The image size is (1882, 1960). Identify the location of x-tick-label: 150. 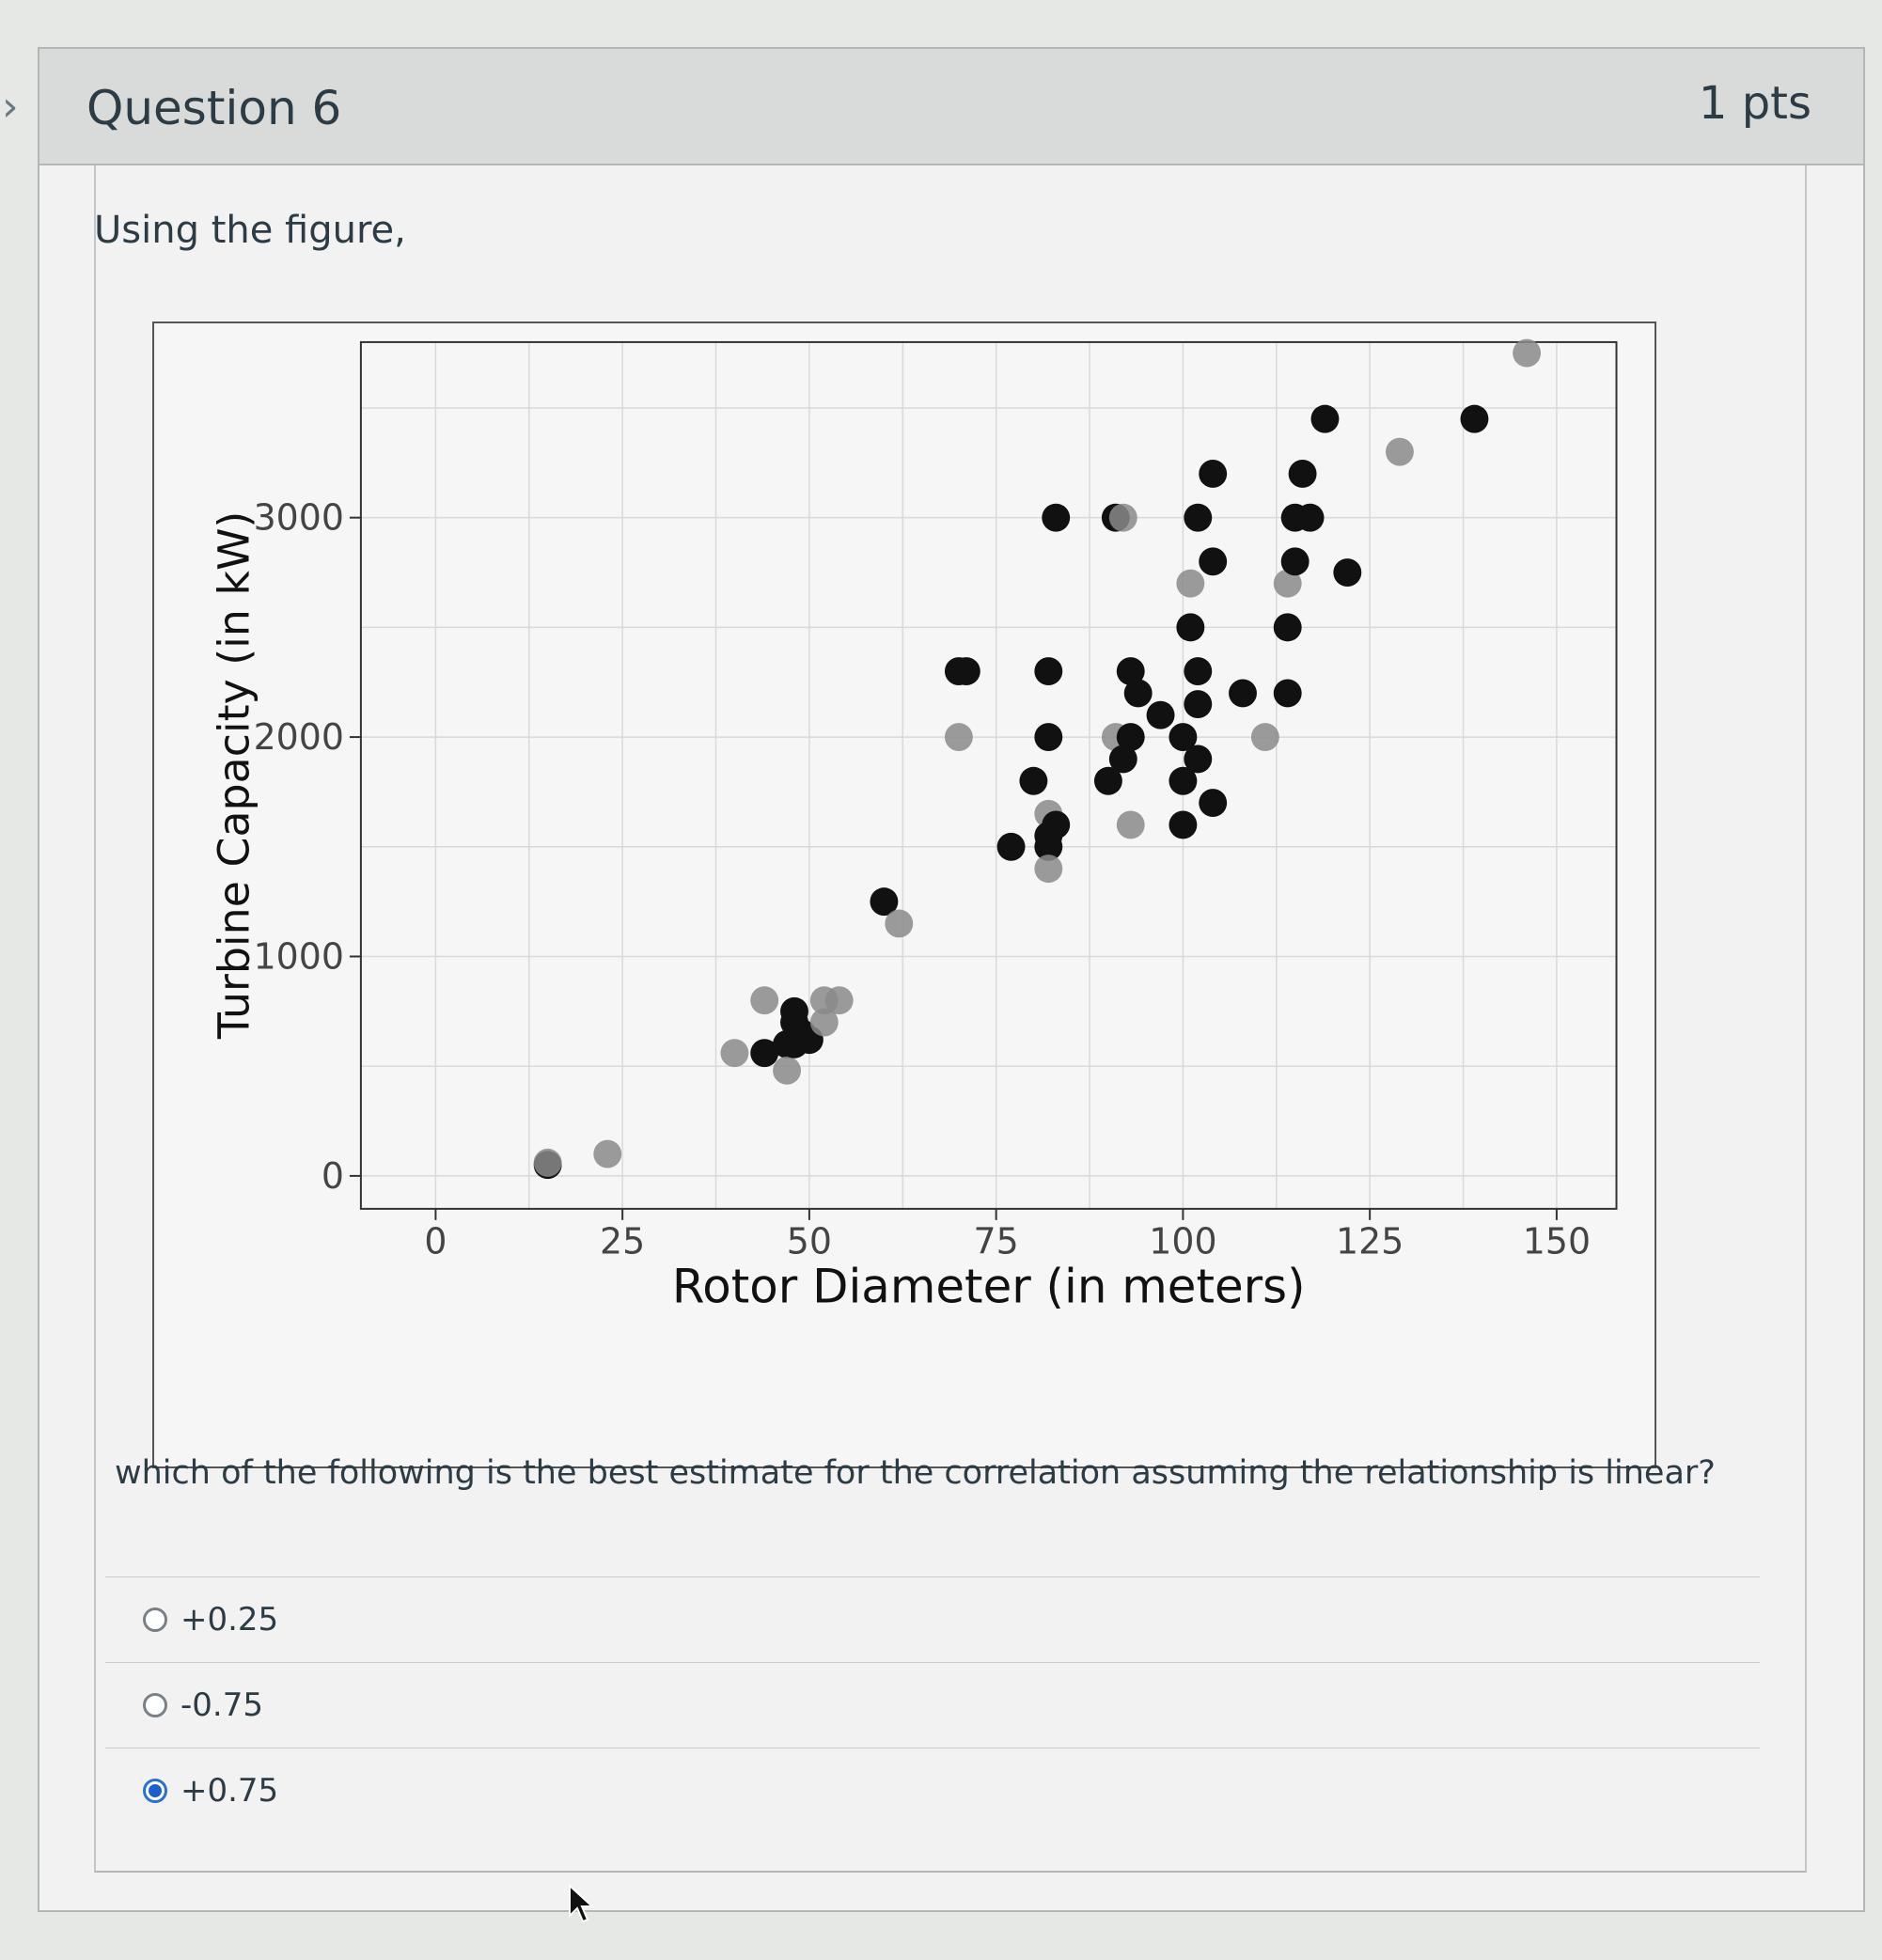
(1557, 1241).